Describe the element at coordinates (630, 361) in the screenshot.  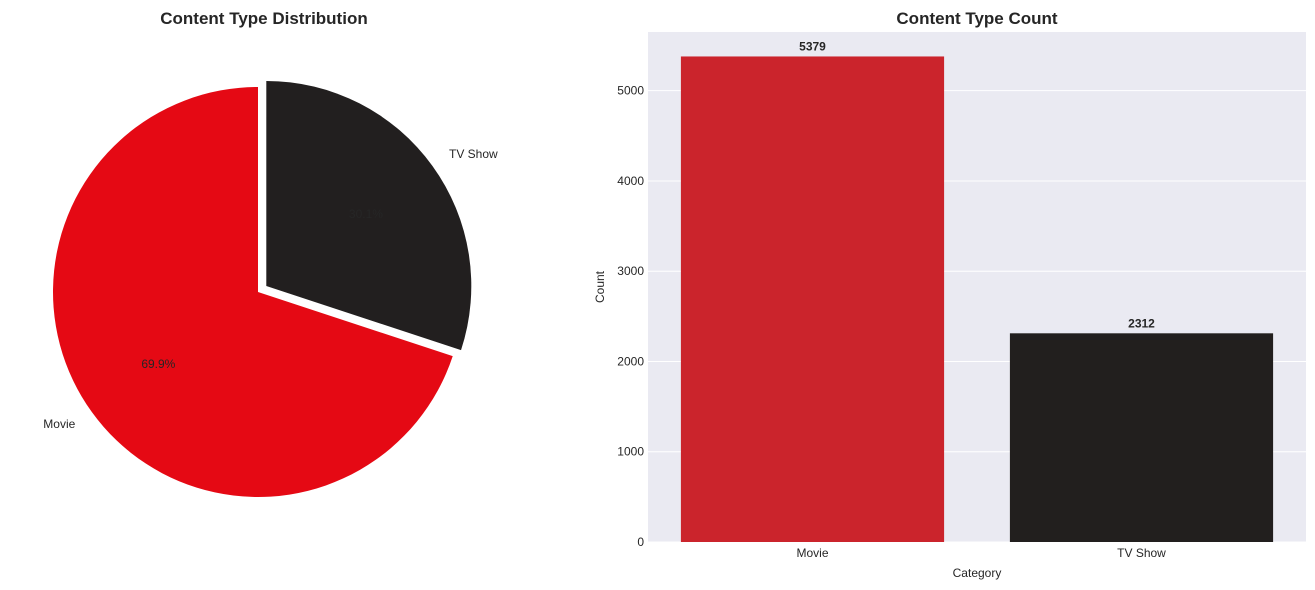
I see `y-tick-label-2000: 2000` at that location.